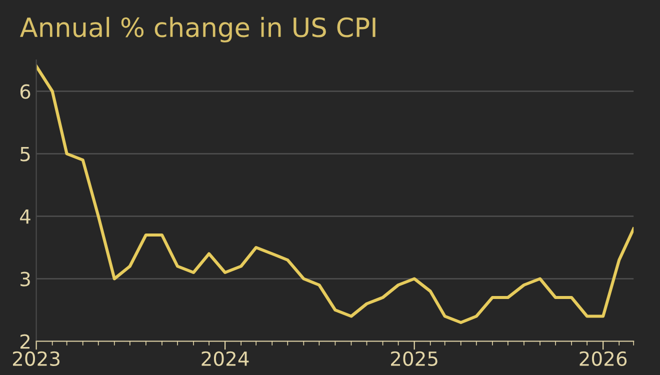  What do you see at coordinates (25, 216) in the screenshot?
I see `y-tick-label: 4` at bounding box center [25, 216].